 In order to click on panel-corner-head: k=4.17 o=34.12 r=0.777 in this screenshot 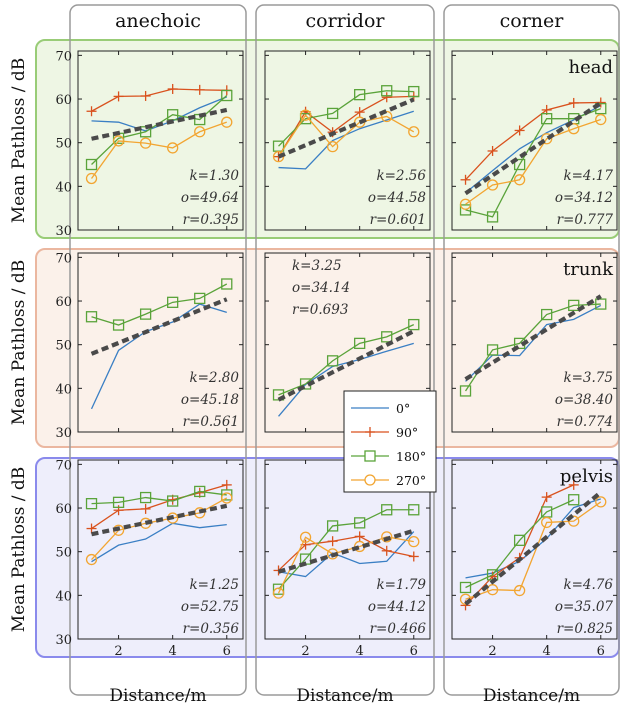, I will do `click(534, 140)`.